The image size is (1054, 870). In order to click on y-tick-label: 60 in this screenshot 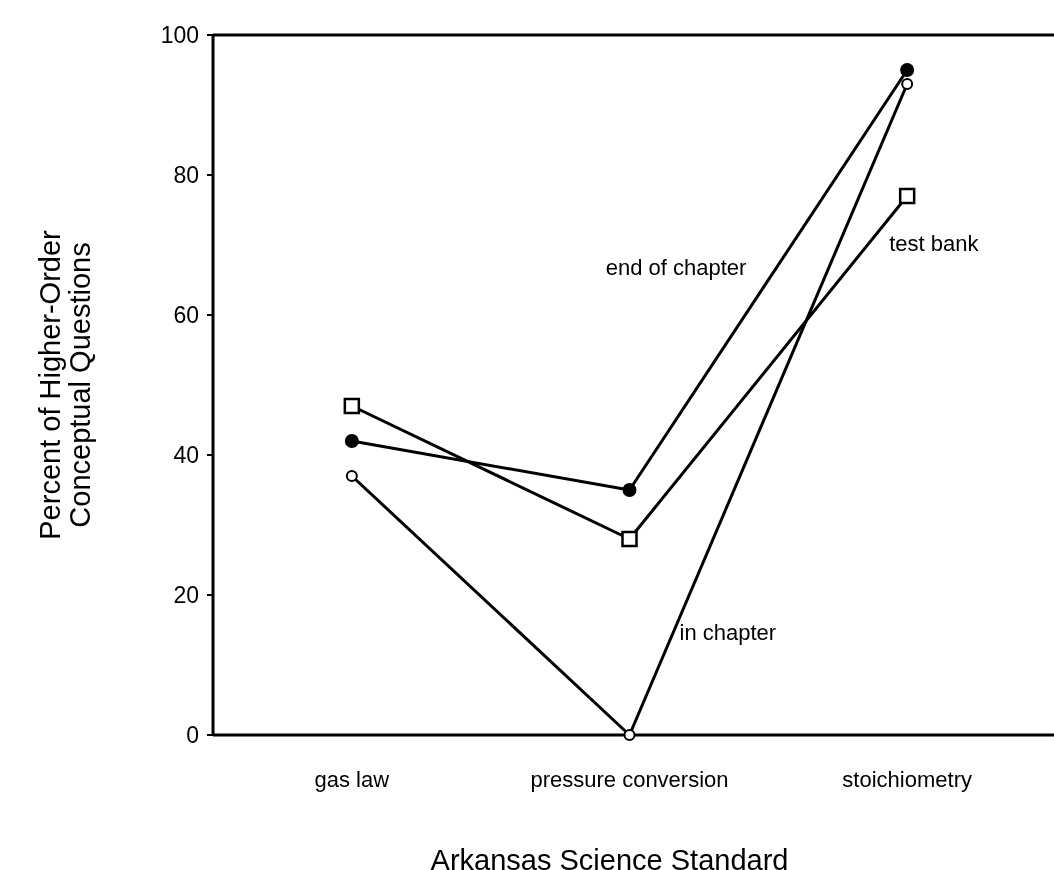, I will do `click(186, 315)`.